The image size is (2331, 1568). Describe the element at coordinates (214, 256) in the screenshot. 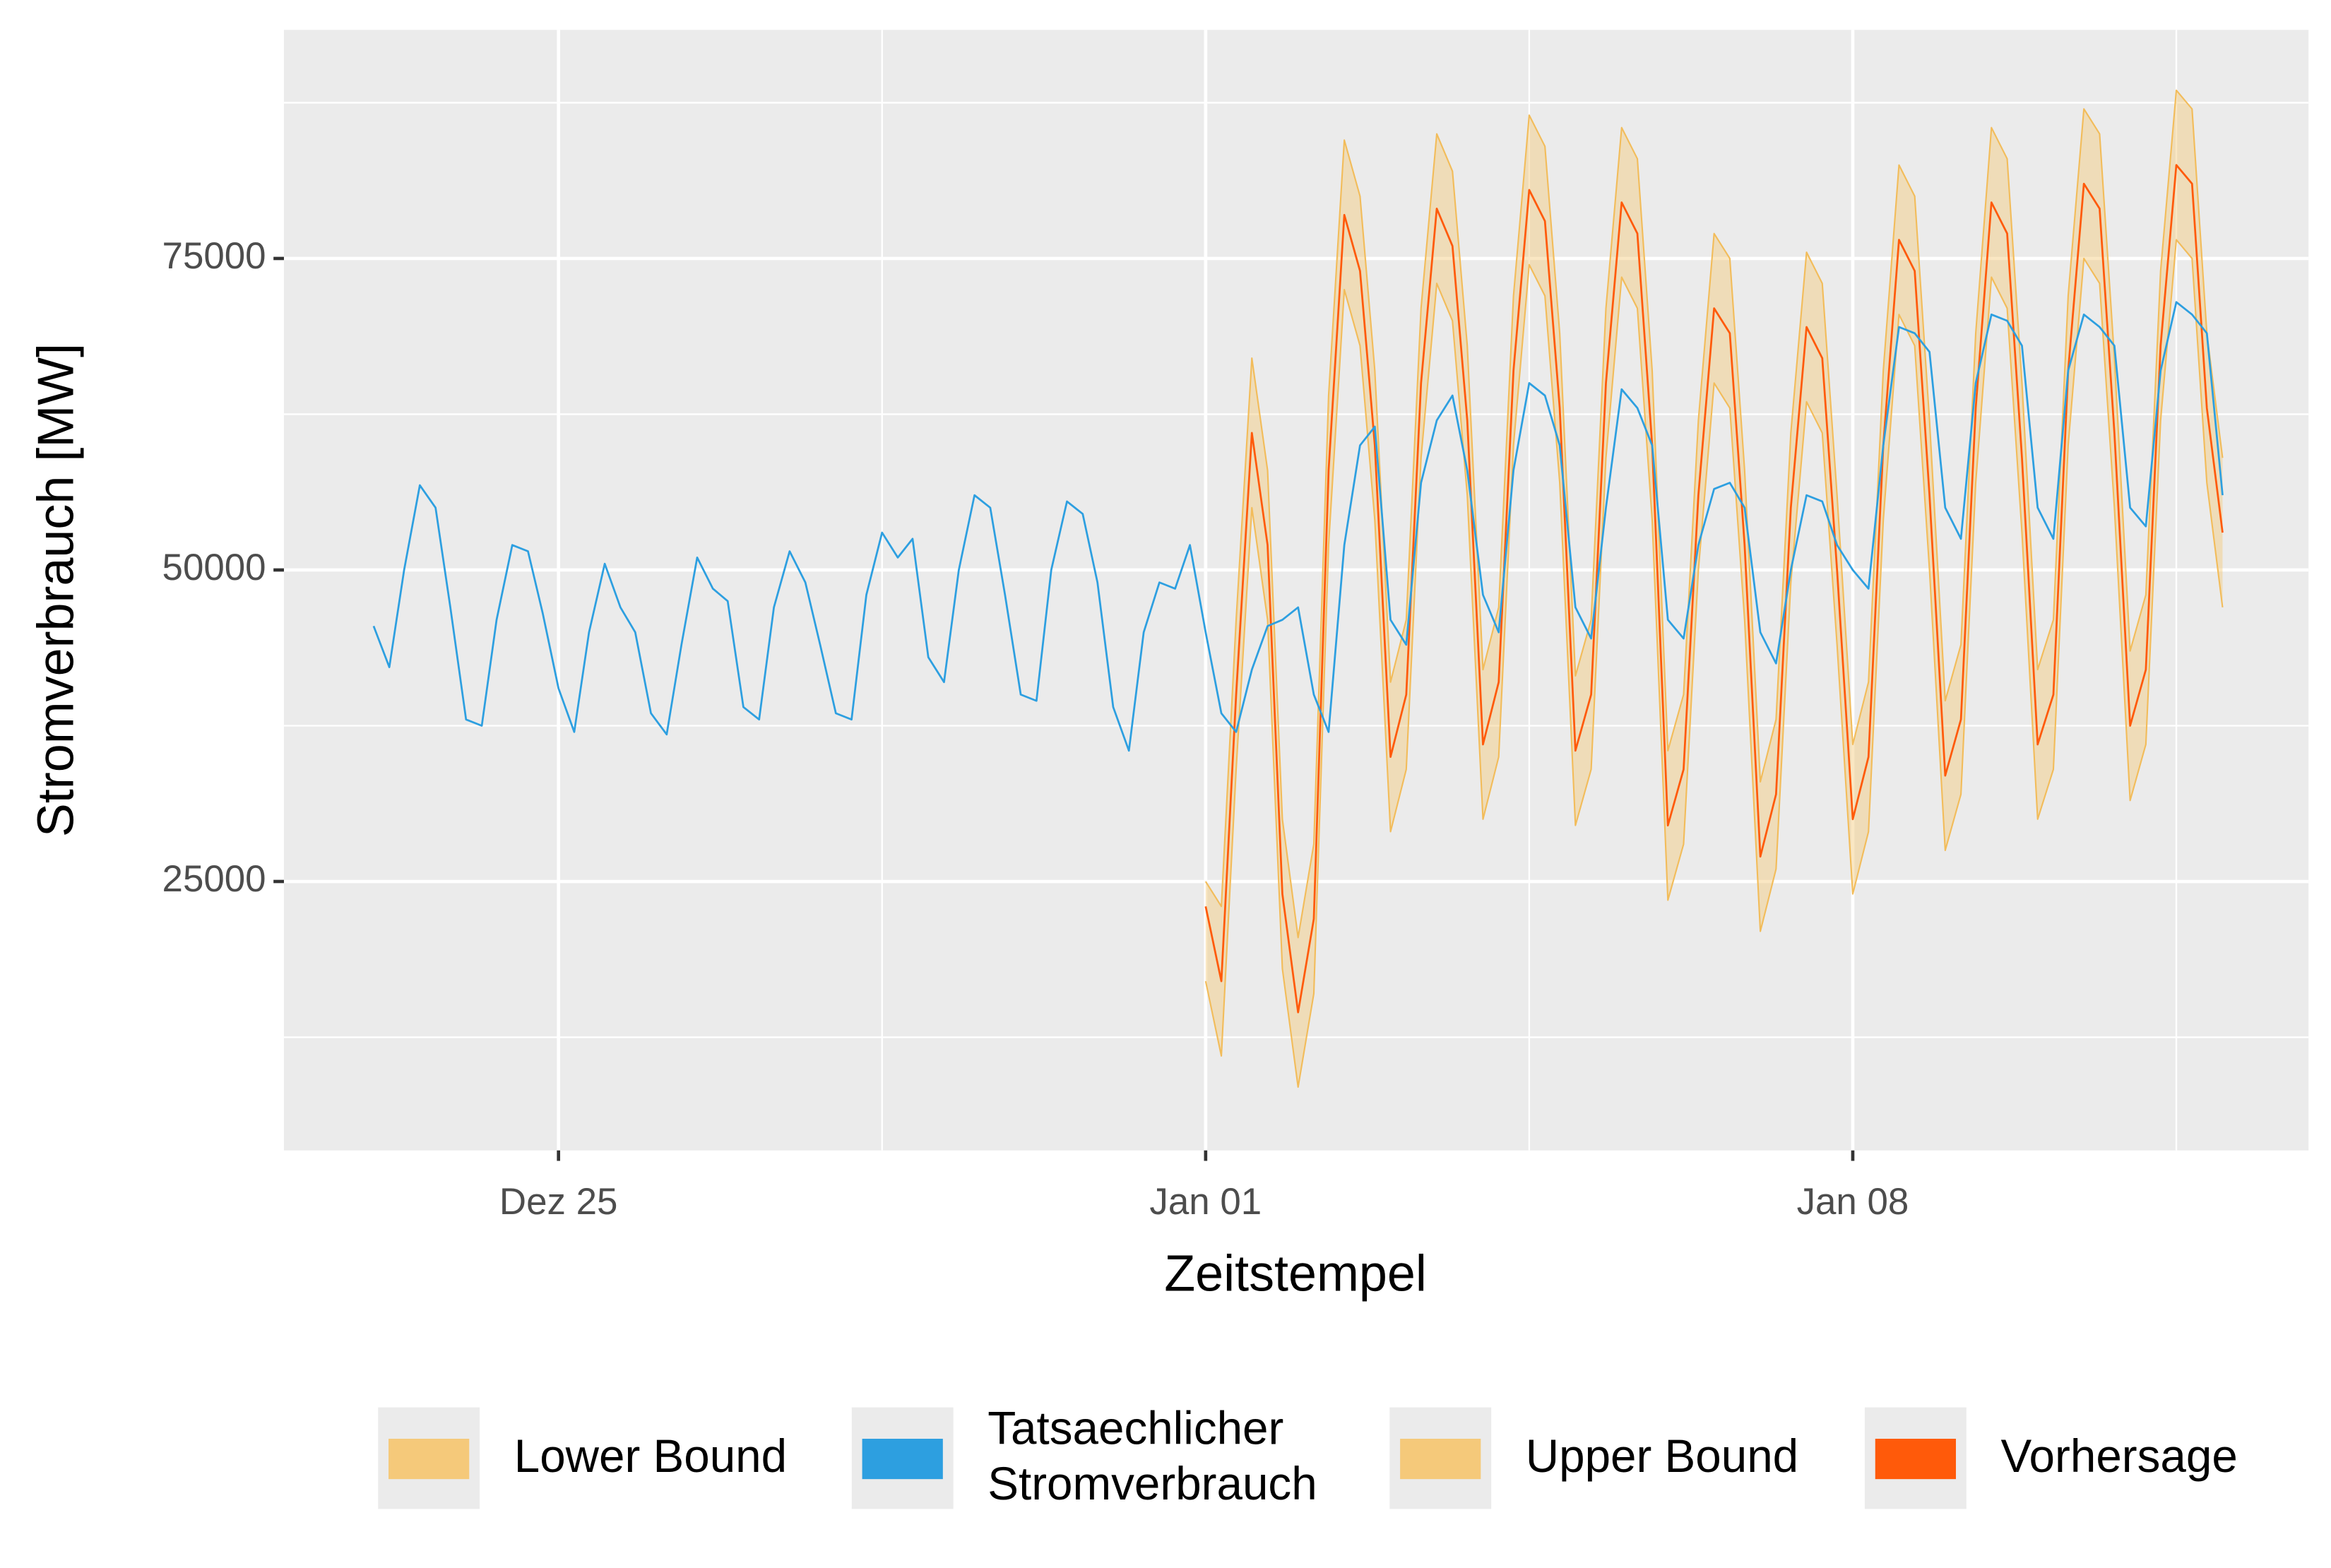

I see `y-tick-label: 75000` at that location.